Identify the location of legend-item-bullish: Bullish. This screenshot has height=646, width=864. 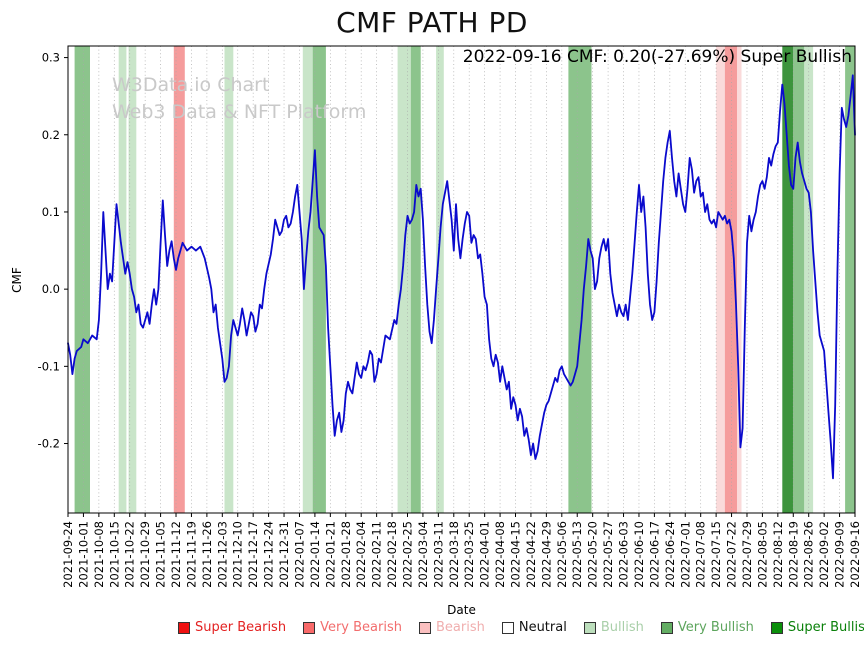
(613, 627).